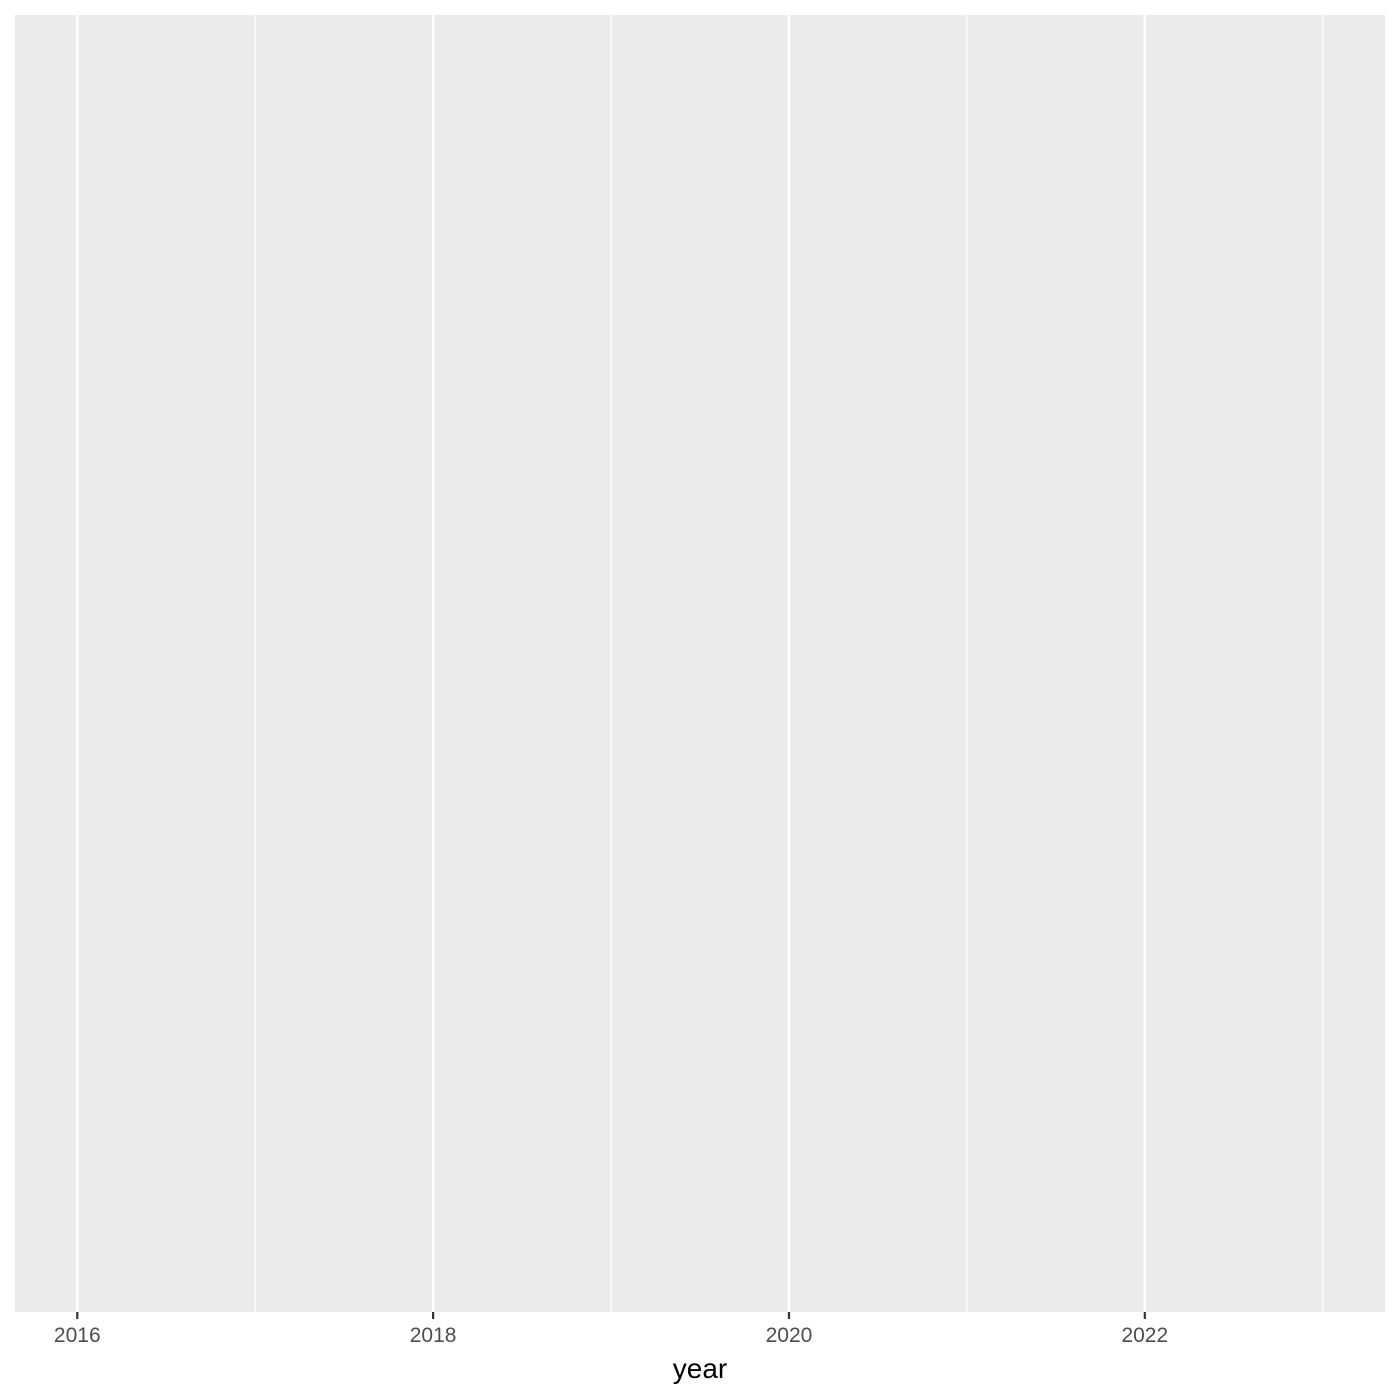 This screenshot has height=1400, width=1400. I want to click on x-axis-title: year, so click(700, 1368).